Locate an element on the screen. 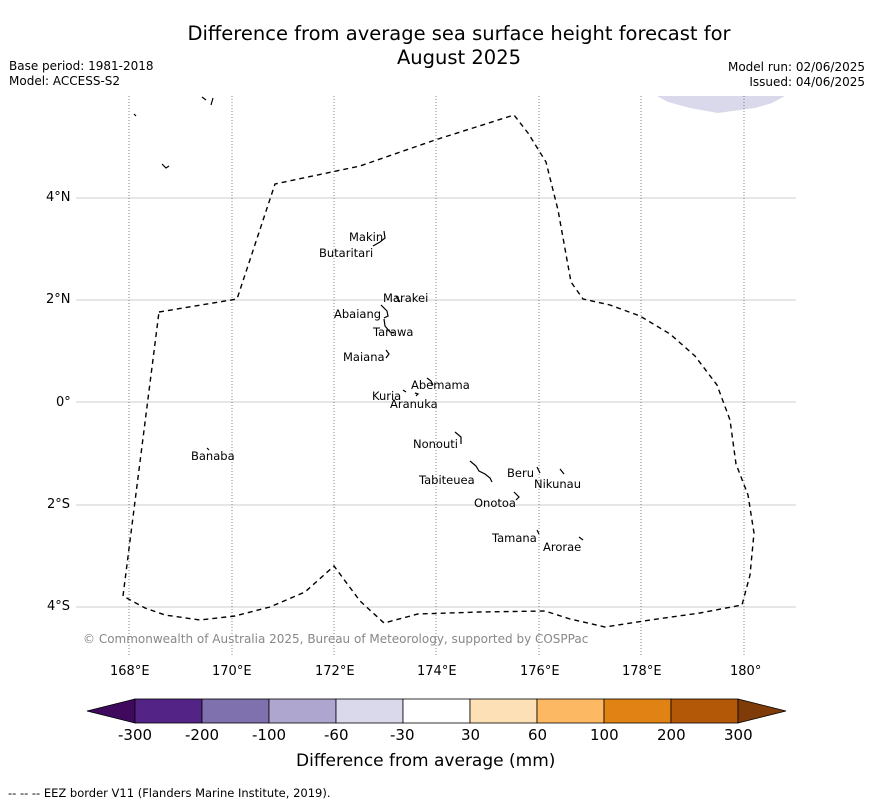 This screenshot has width=873, height=804. title-line-2: August 2025 is located at coordinates (459, 57).